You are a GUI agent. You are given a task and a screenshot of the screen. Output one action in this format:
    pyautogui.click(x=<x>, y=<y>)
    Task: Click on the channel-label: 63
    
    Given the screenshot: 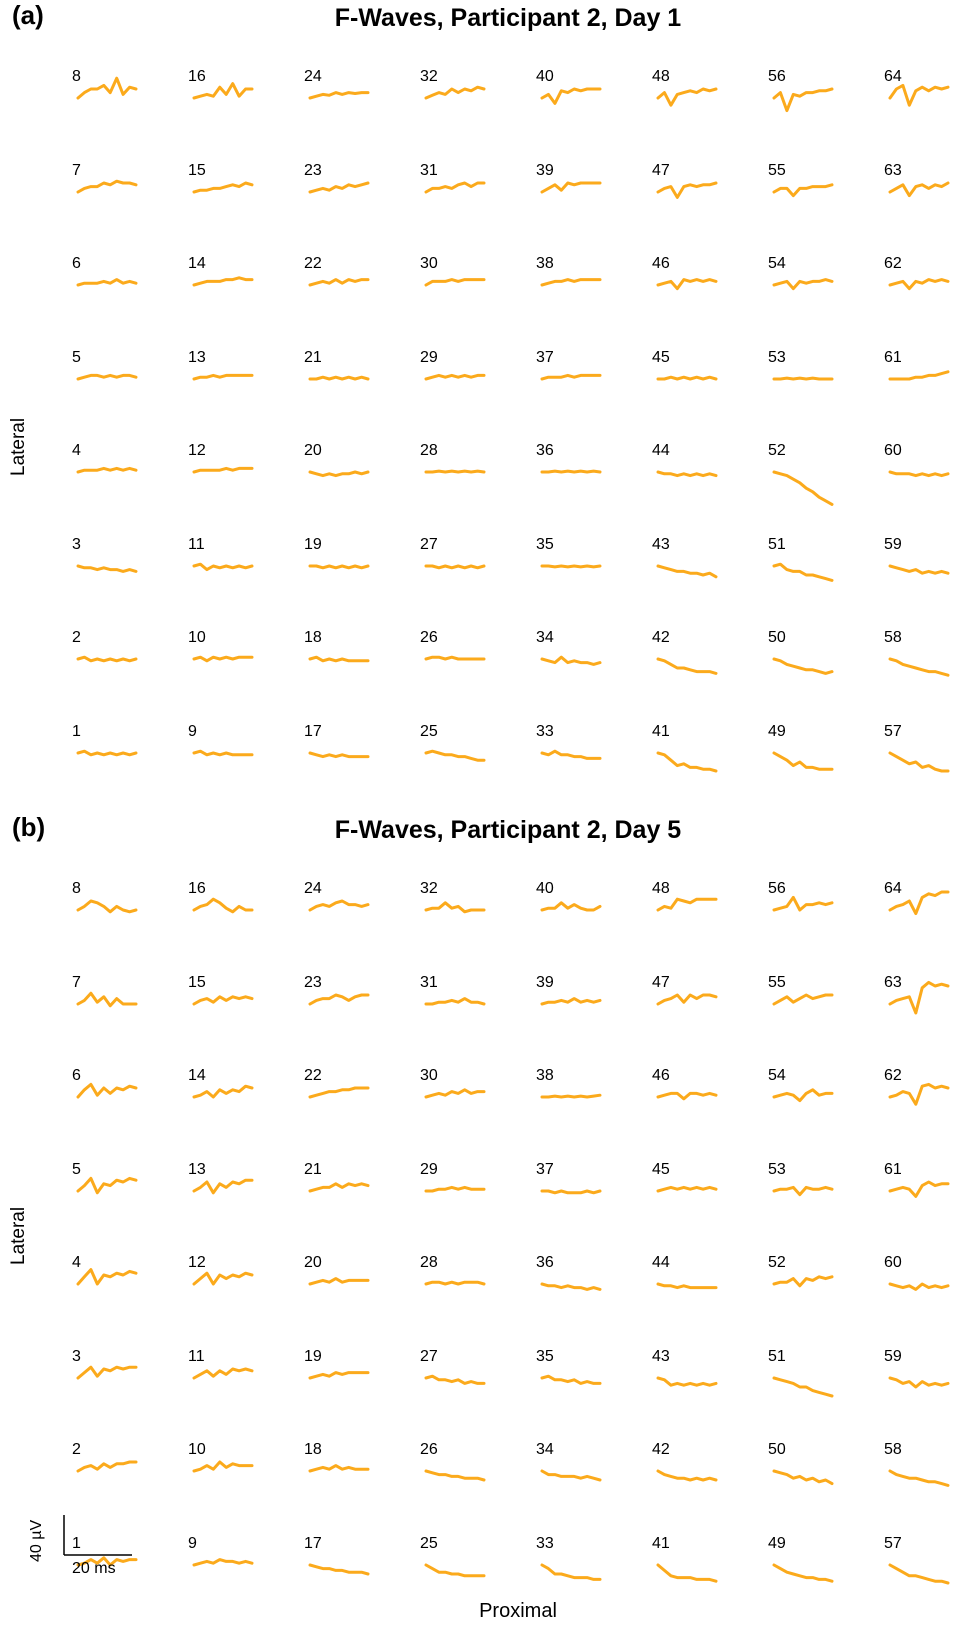 What is the action you would take?
    pyautogui.click(x=893, y=170)
    